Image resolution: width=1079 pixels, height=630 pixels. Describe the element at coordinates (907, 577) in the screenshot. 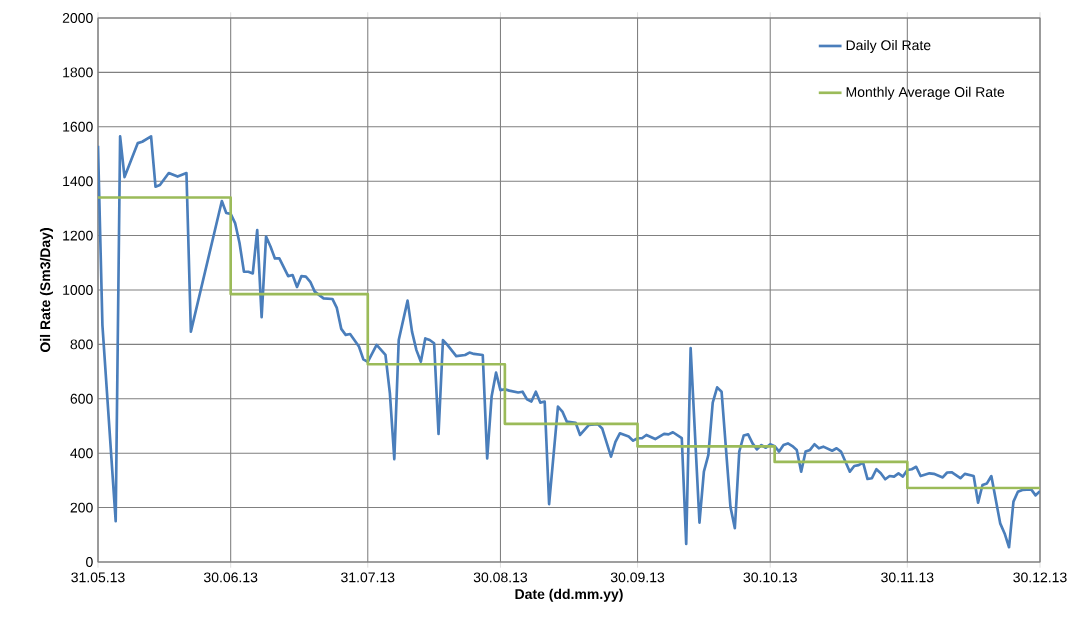

I see `x-tick-label: 30.11.13` at that location.